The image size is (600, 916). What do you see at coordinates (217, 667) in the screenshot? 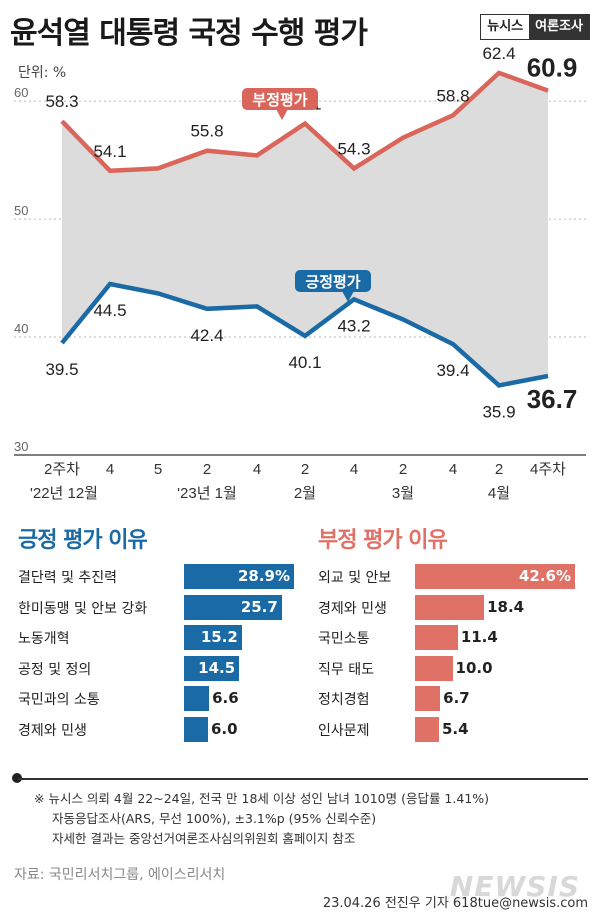
I see `reason-value: 14.5` at bounding box center [217, 667].